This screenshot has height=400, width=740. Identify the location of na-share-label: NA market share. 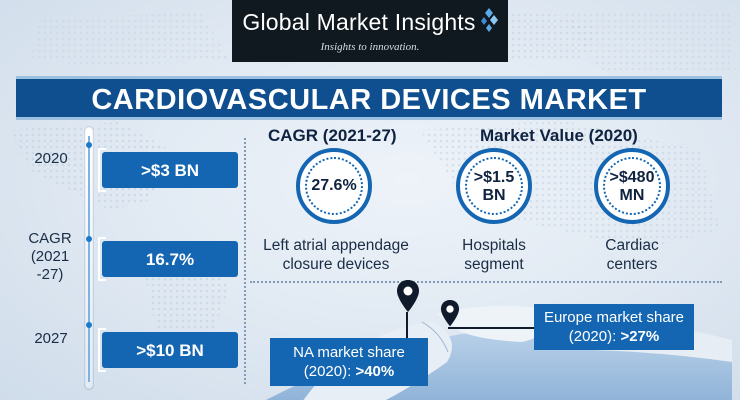
(349, 352).